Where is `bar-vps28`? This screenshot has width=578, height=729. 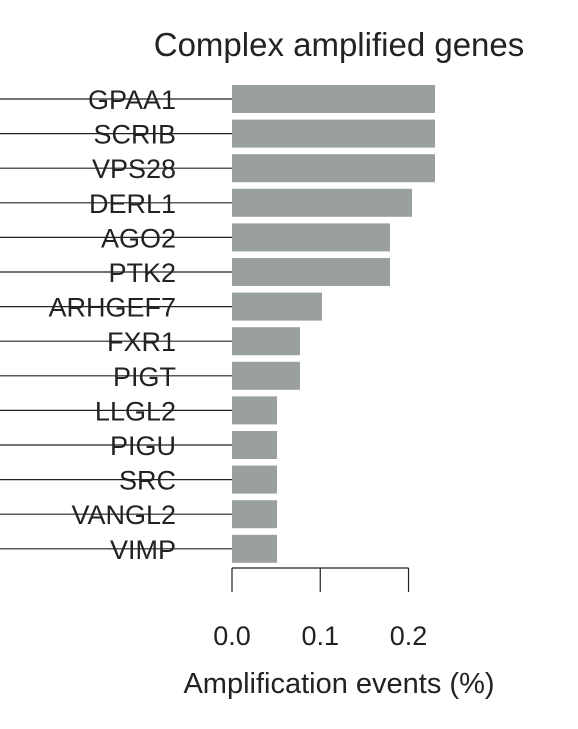
bar-vps28 is located at coordinates (333, 168).